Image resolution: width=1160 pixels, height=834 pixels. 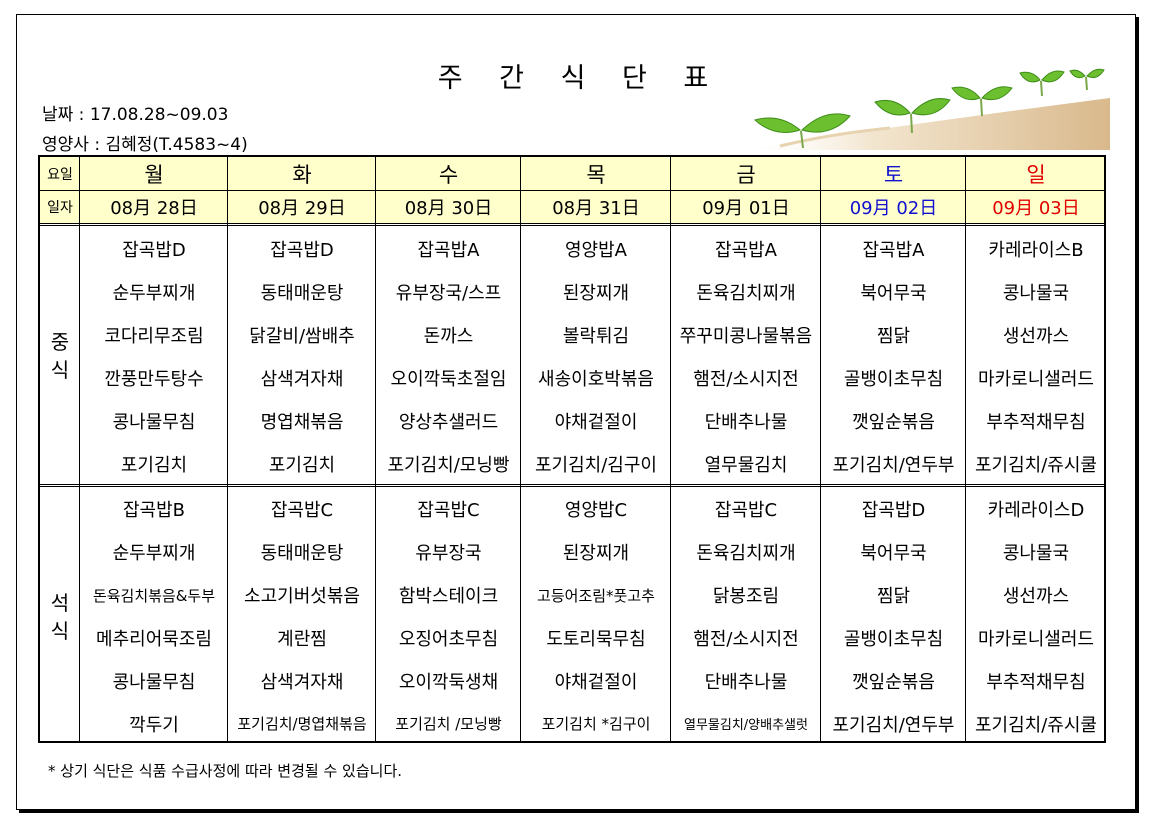 I want to click on dinner-menu-item: 콩나물무침, so click(x=154, y=682).